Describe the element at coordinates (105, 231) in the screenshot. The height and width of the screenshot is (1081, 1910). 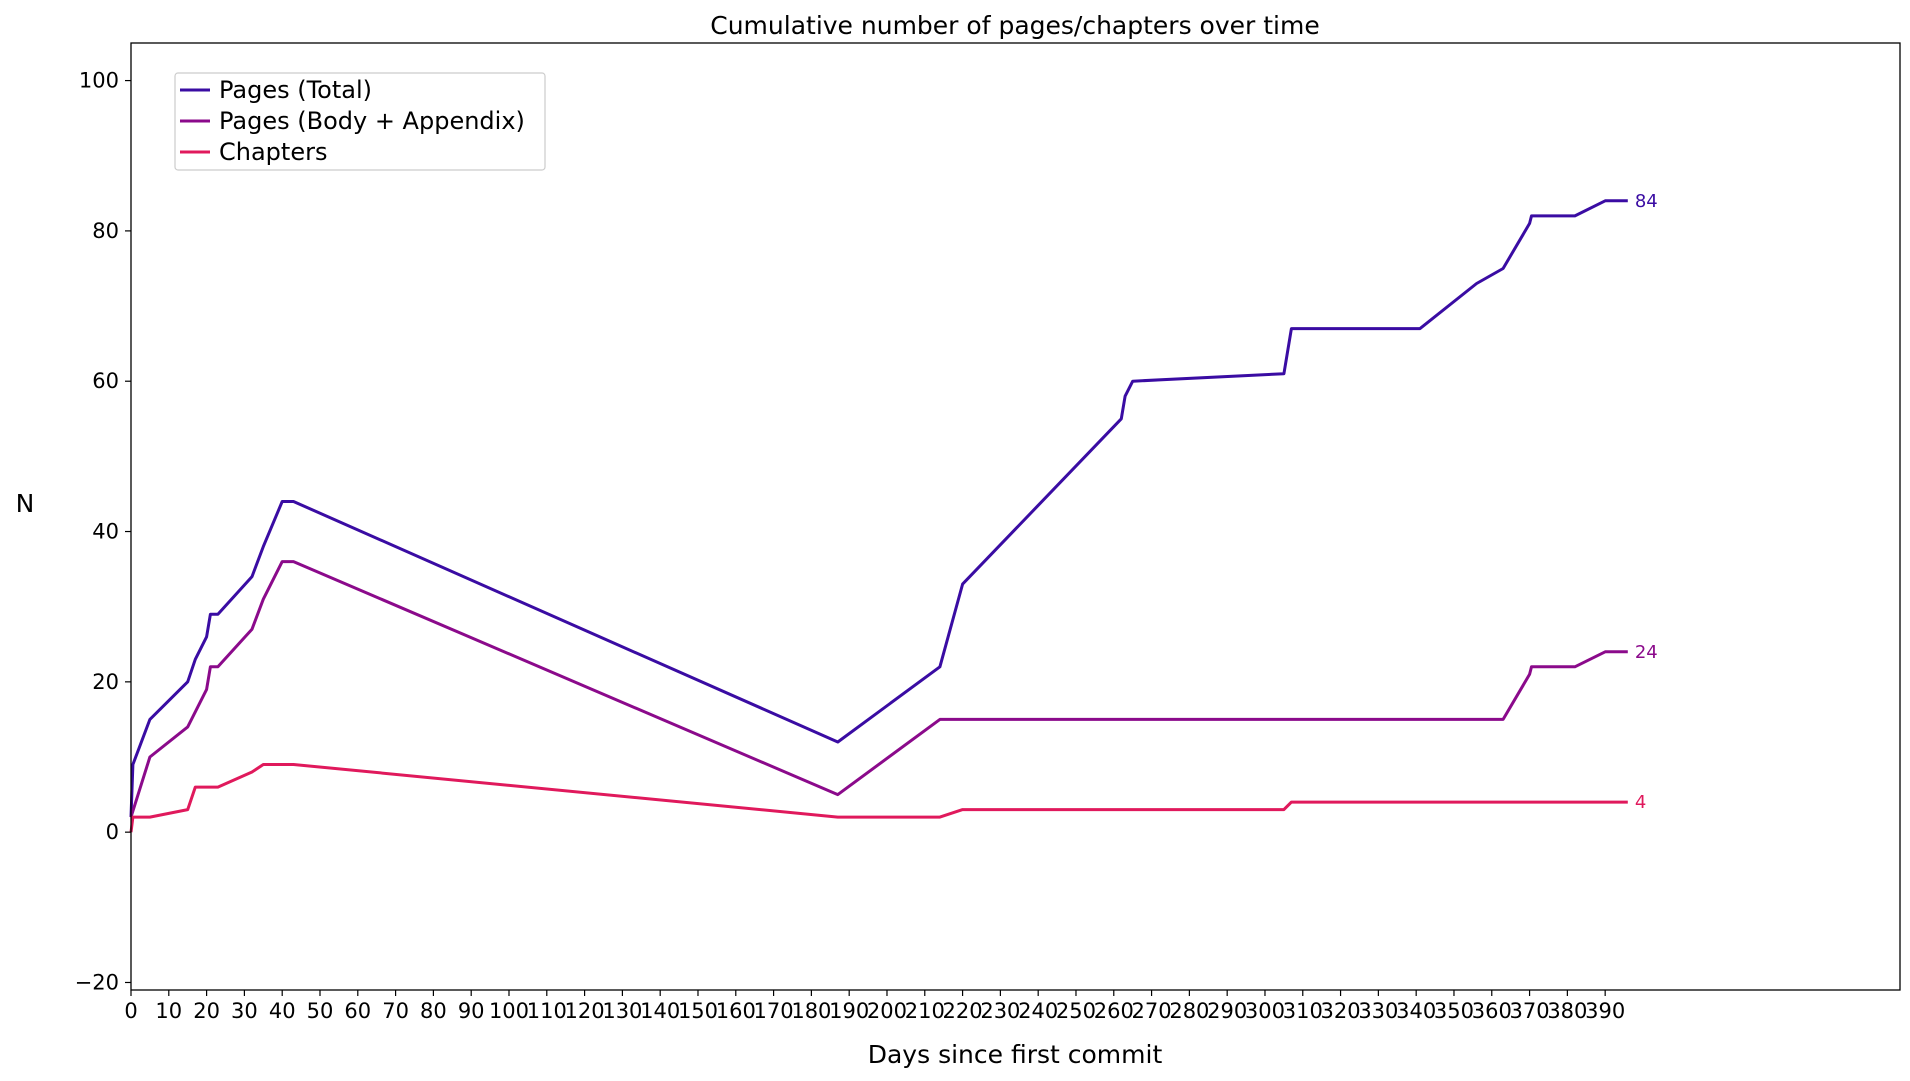
I see `y-tick-label: 80` at that location.